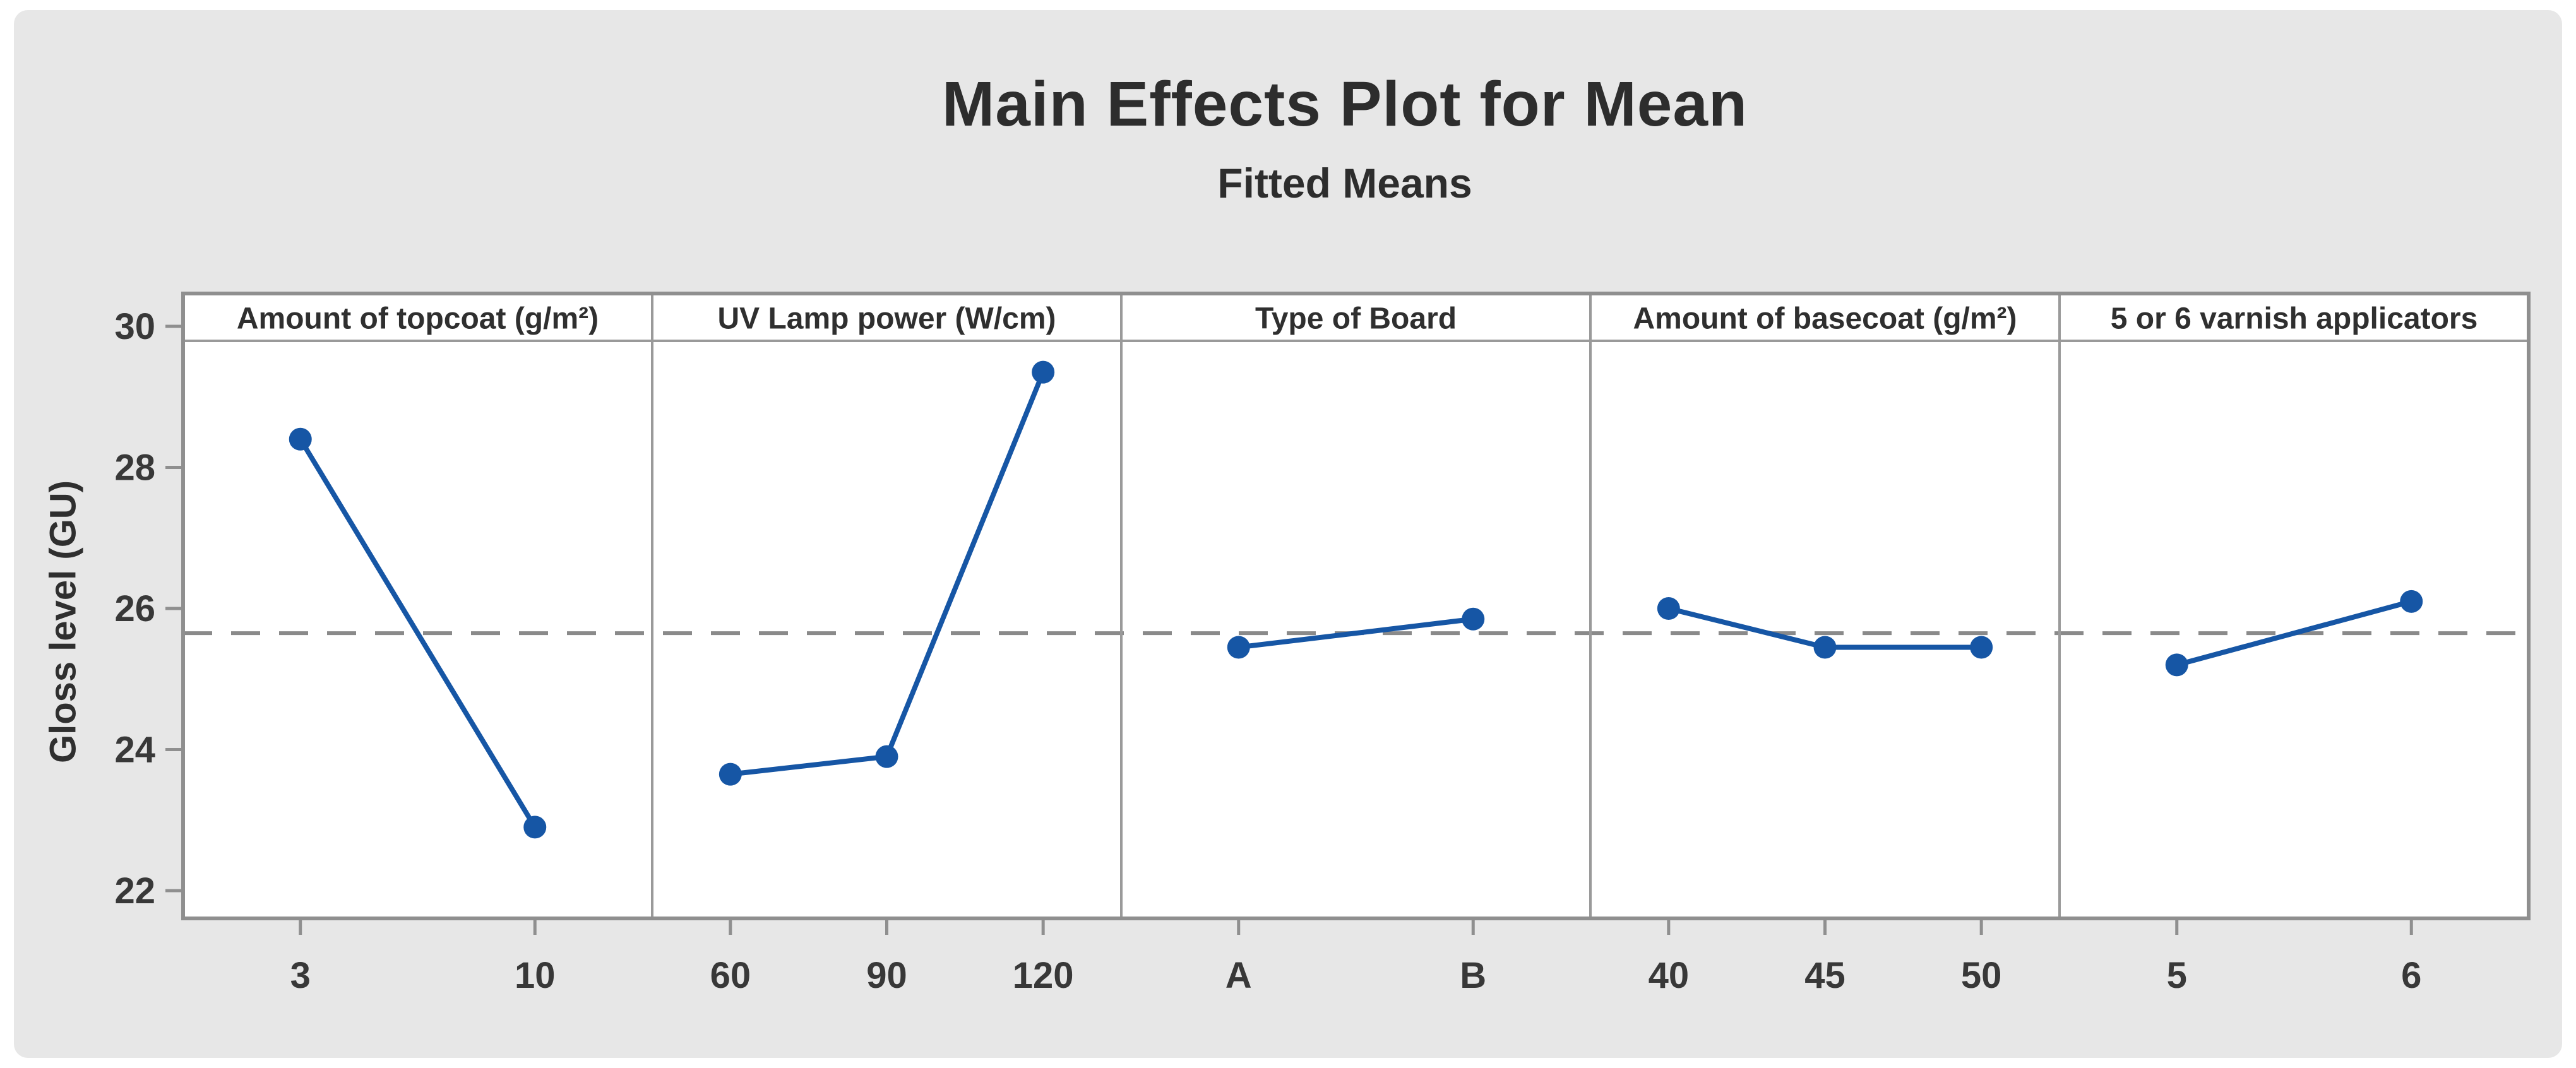  What do you see at coordinates (1238, 975) in the screenshot?
I see `x-tick-label: A` at bounding box center [1238, 975].